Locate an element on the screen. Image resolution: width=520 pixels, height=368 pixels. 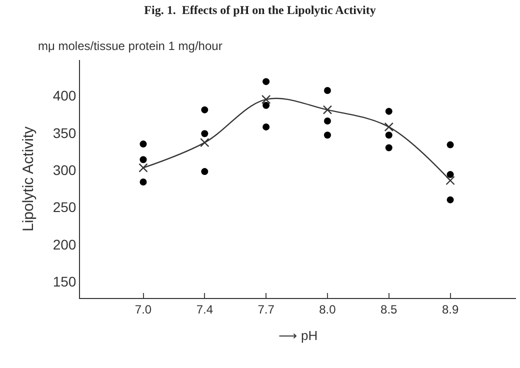
y-tick-label: 400 is located at coordinates (64, 96).